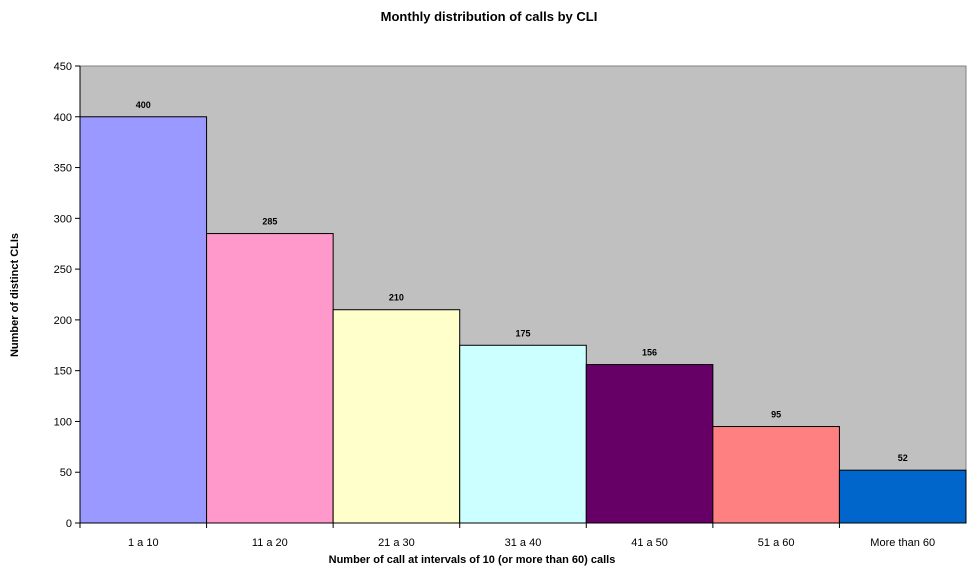 Image resolution: width=967 pixels, height=568 pixels. Describe the element at coordinates (63, 118) in the screenshot. I see `y-tick-label: 400` at that location.